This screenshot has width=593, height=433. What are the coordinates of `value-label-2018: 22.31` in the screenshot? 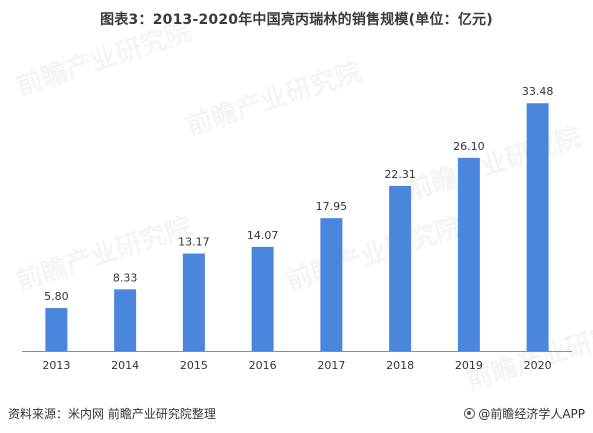 It's located at (400, 174).